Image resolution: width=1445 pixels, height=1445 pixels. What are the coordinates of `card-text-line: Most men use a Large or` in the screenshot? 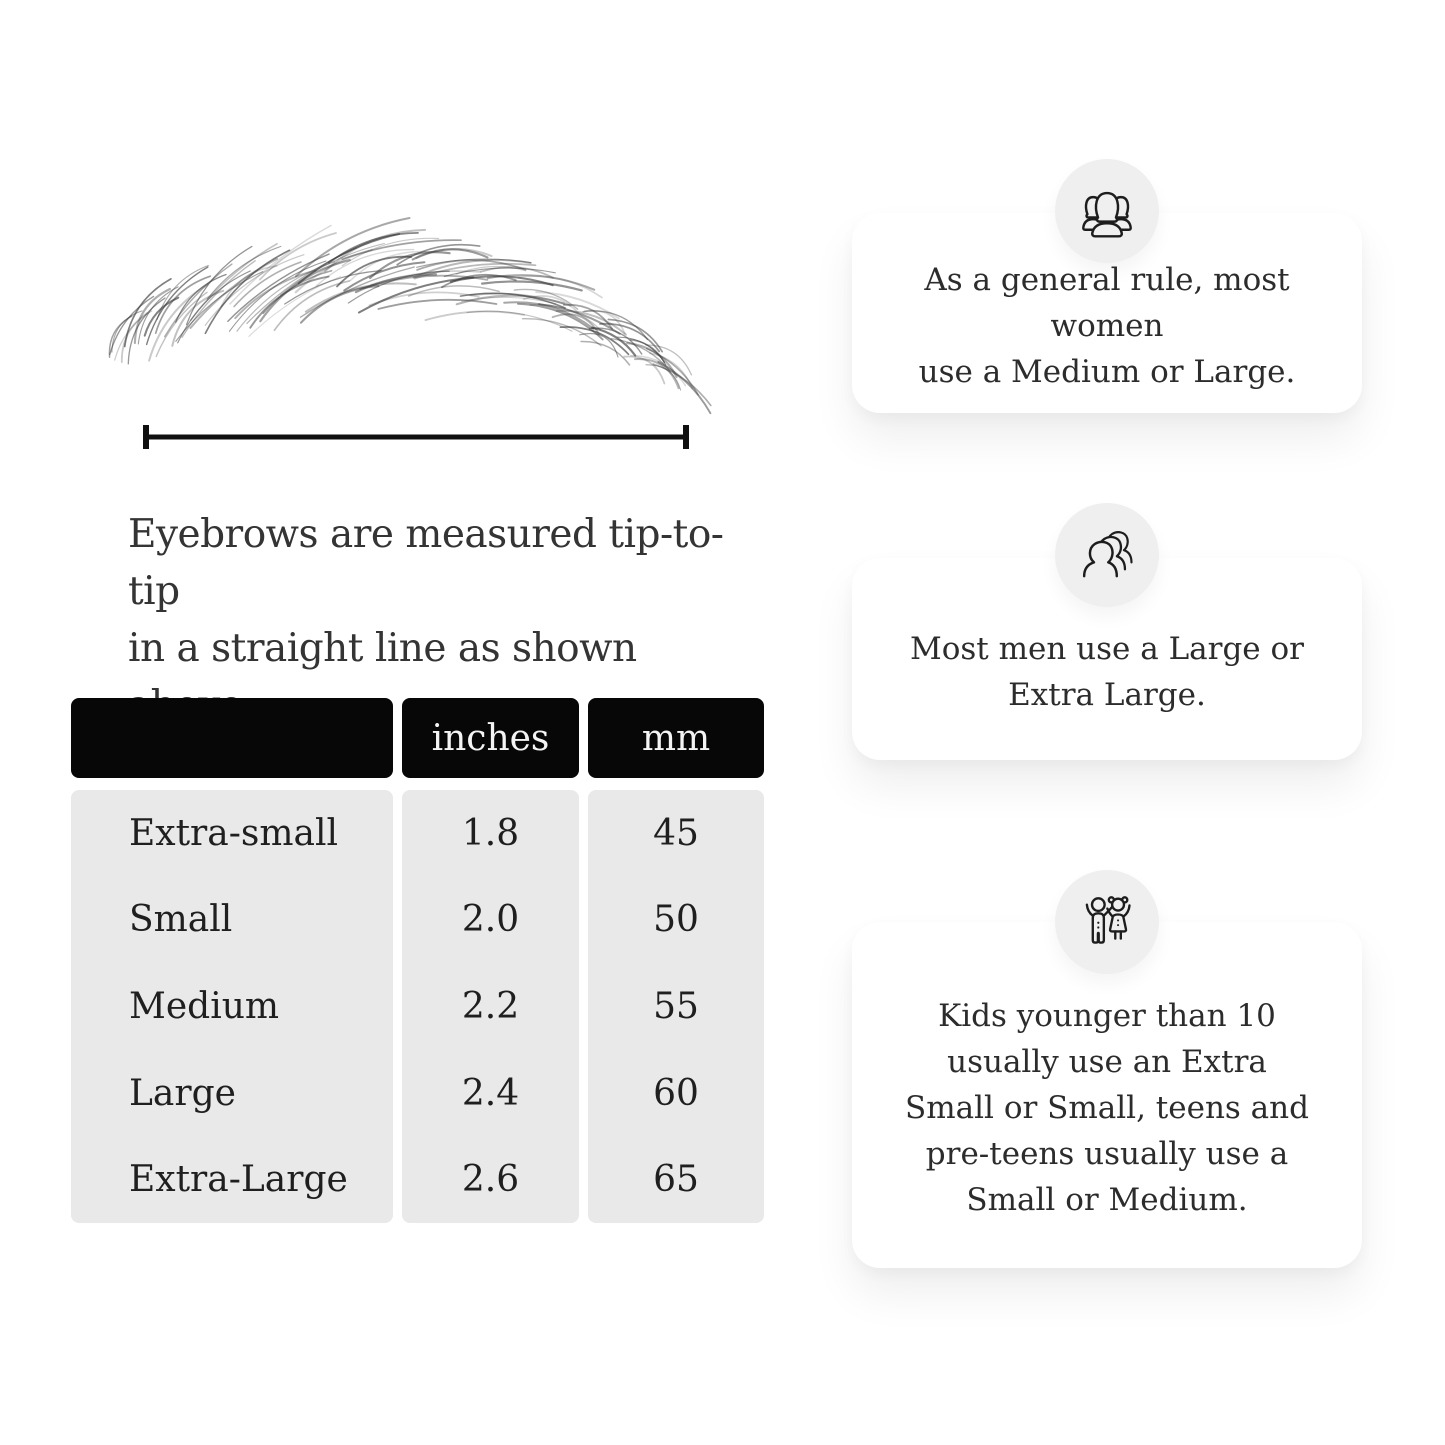 It's located at (1106, 649).